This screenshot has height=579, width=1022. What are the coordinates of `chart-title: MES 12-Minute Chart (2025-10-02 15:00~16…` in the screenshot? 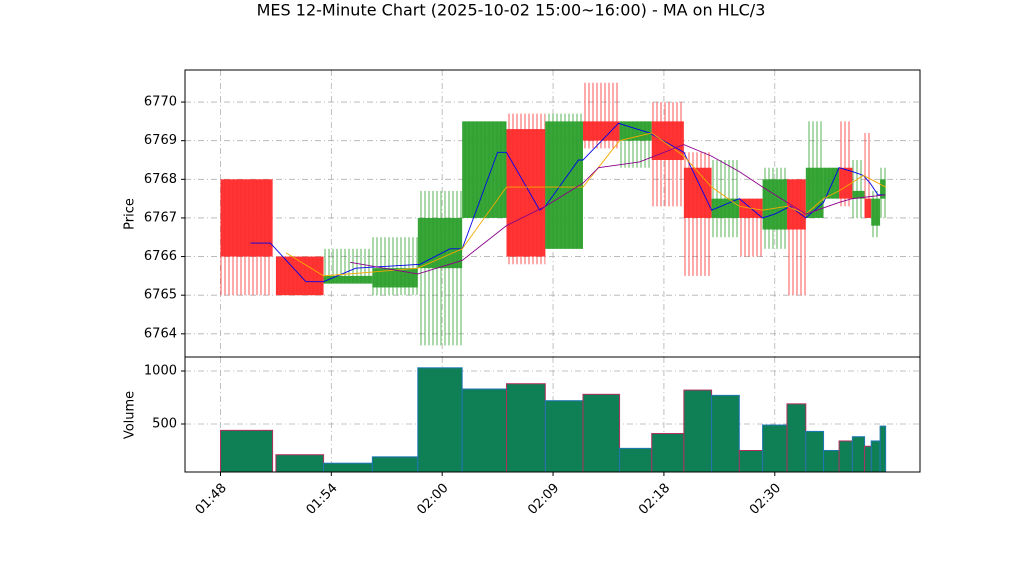 It's located at (511, 10).